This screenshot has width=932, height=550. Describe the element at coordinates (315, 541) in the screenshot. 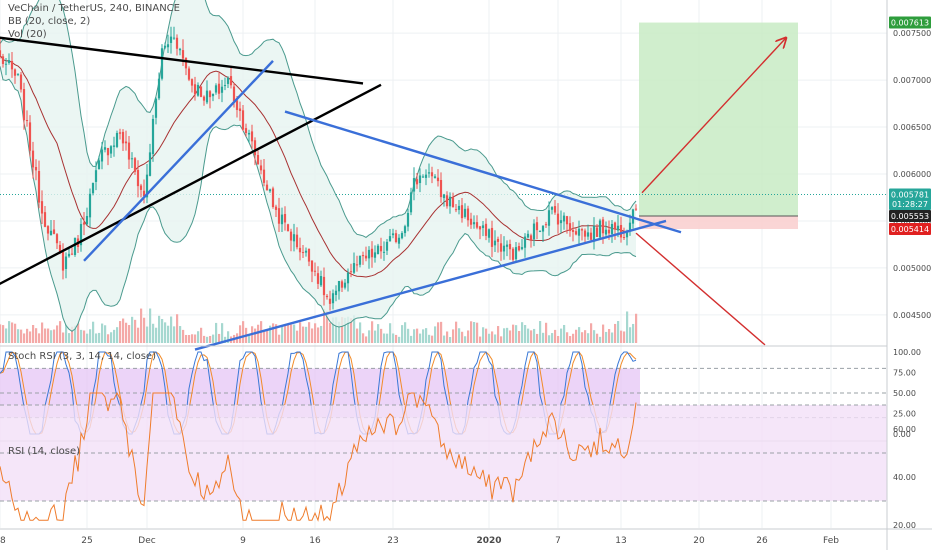

I see `time-tick-label: 16` at that location.